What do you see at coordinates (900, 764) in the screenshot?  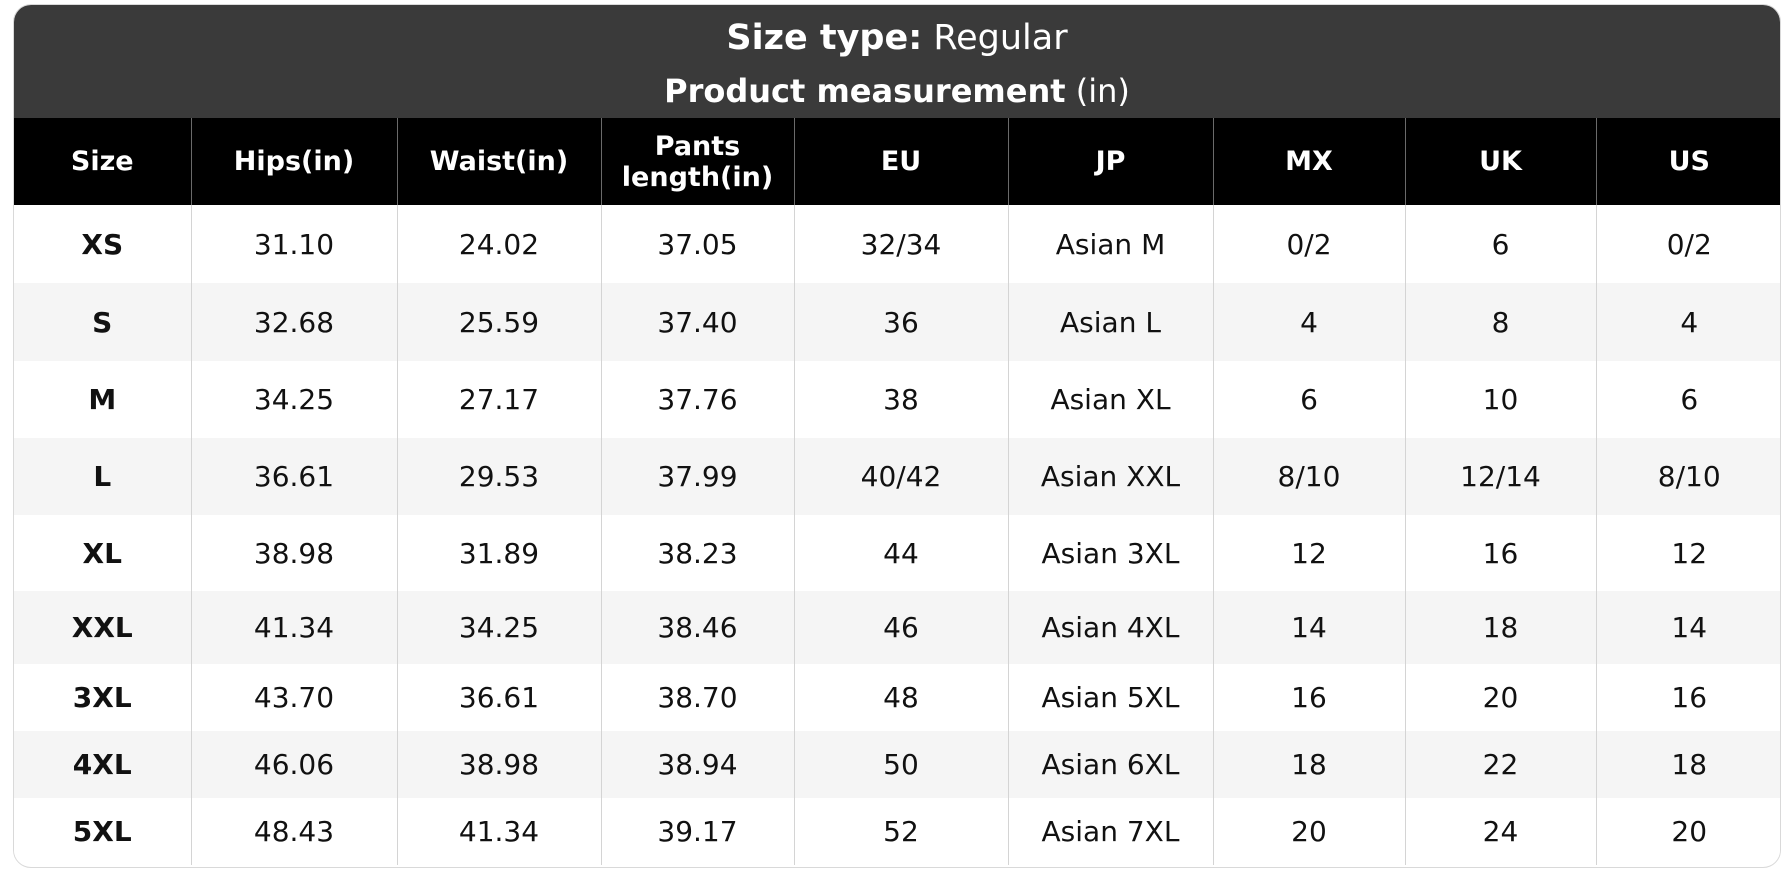 I see `cell-eu: 50` at bounding box center [900, 764].